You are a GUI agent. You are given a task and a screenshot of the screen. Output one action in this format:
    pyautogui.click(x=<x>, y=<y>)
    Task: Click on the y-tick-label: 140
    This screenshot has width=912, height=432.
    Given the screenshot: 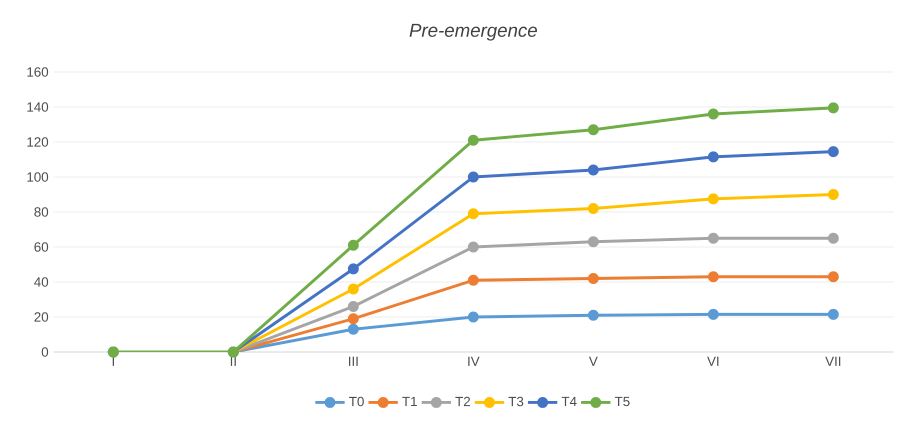 What is the action you would take?
    pyautogui.click(x=37, y=107)
    